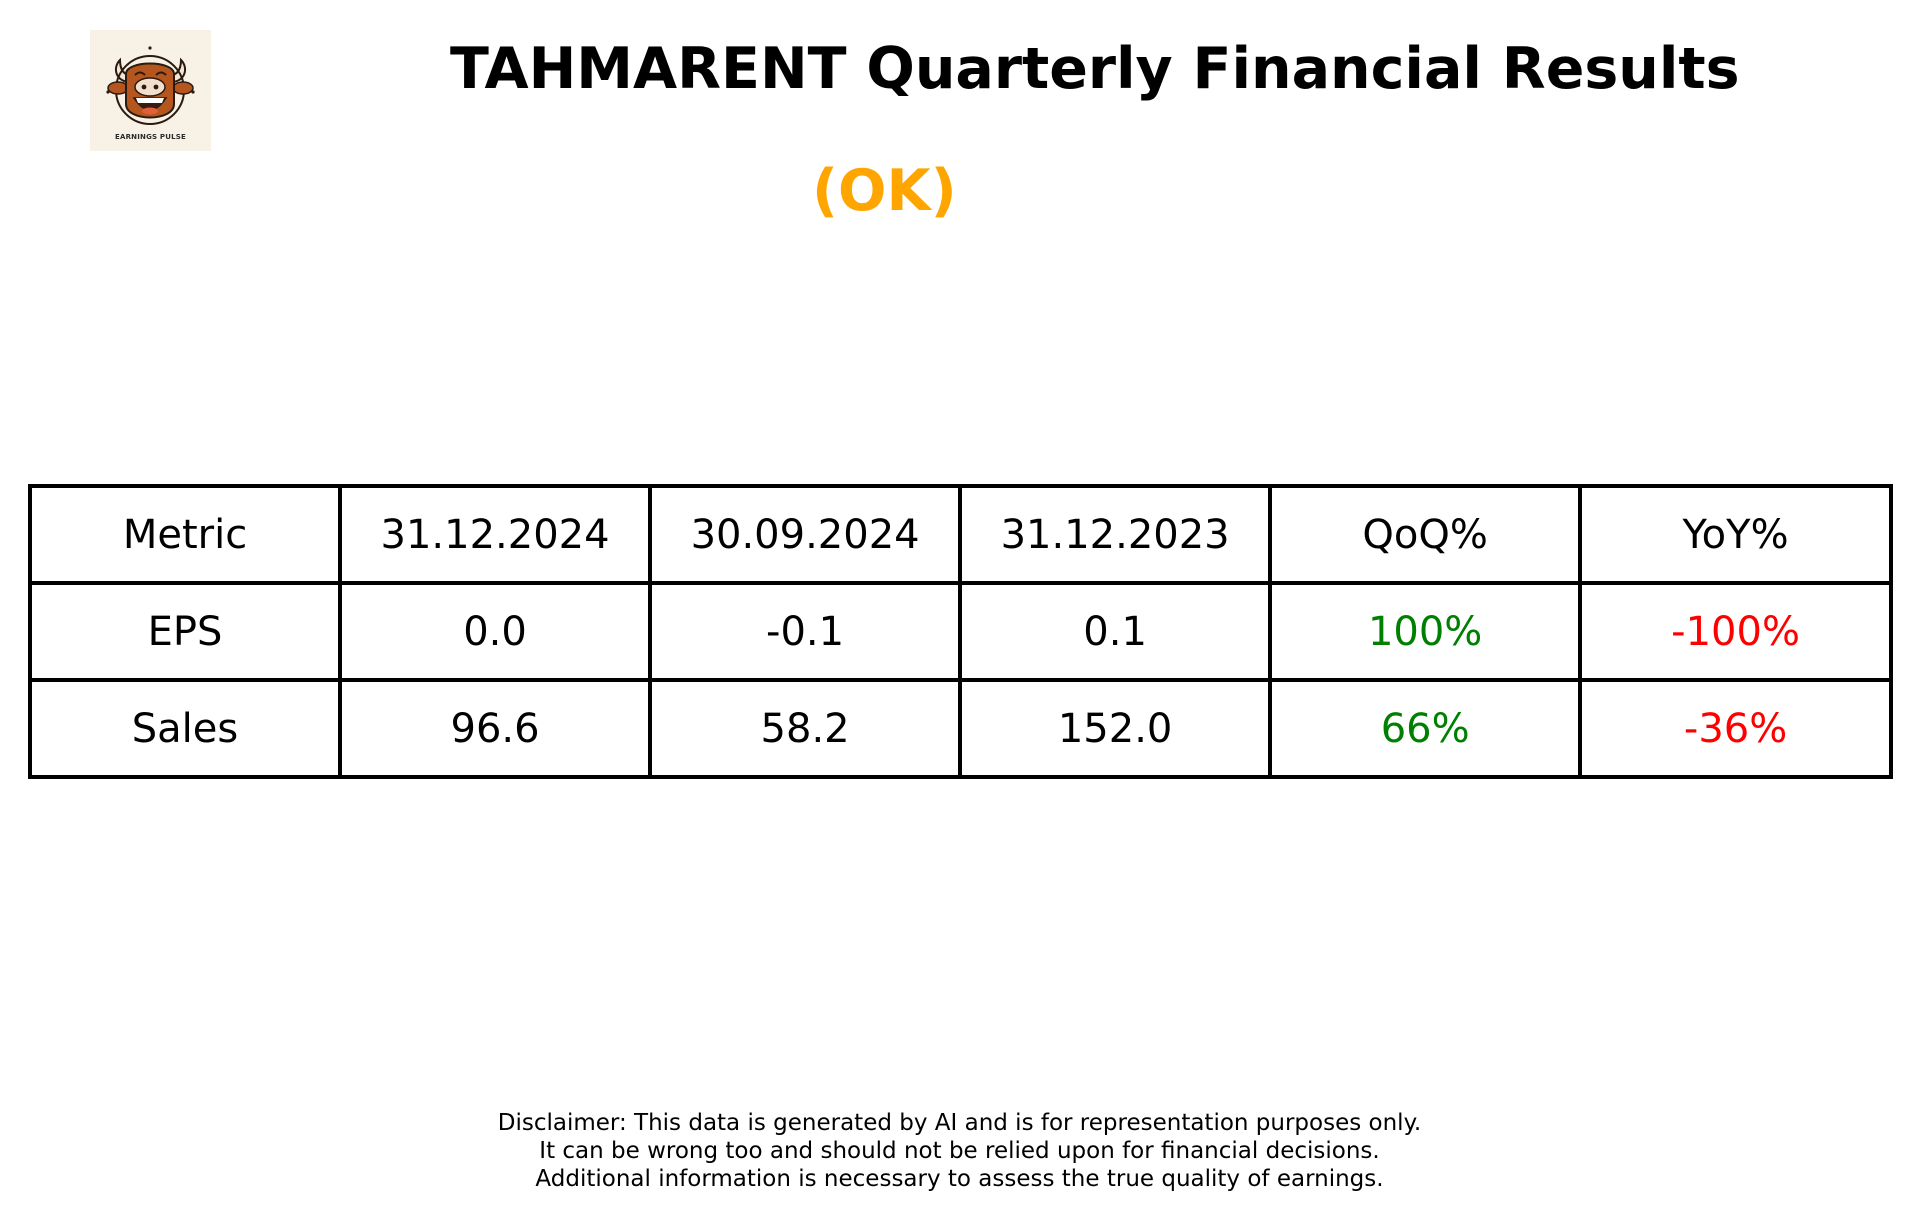 The image size is (1919, 1220). I want to click on table-row-eps: EPS 0.0 -0.1 0.1 100% -100%, so click(960, 631).